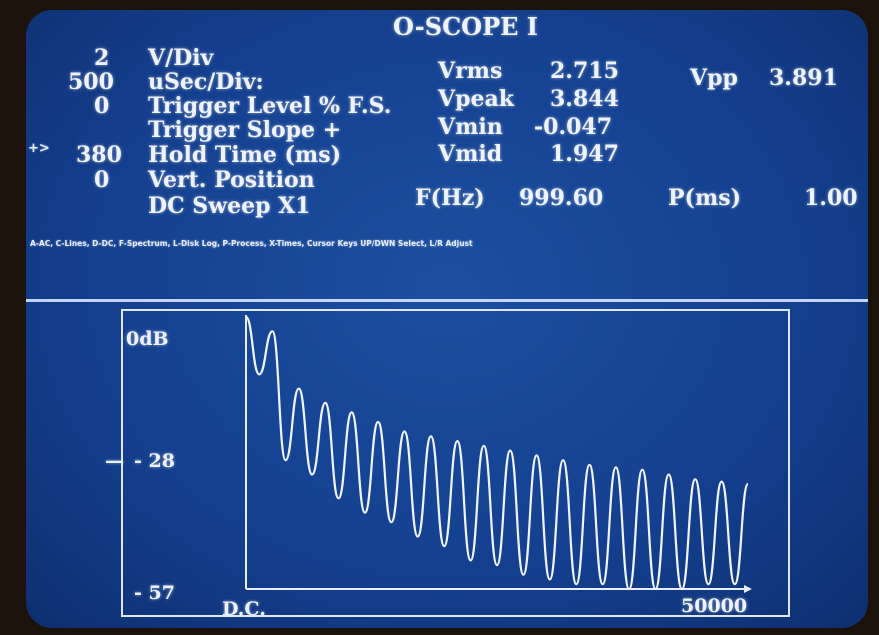 The height and width of the screenshot is (635, 879). I want to click on x-axis-arrow, so click(748, 589).